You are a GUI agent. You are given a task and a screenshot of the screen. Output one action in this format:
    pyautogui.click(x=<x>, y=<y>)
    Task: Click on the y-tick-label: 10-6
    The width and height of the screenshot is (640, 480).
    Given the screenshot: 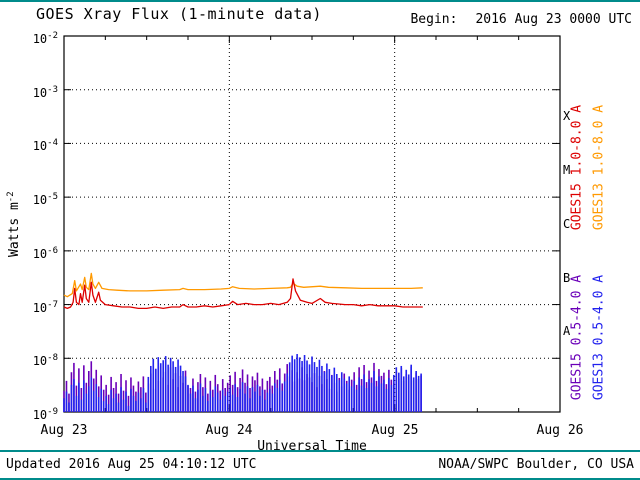 What is the action you would take?
    pyautogui.click(x=45, y=253)
    